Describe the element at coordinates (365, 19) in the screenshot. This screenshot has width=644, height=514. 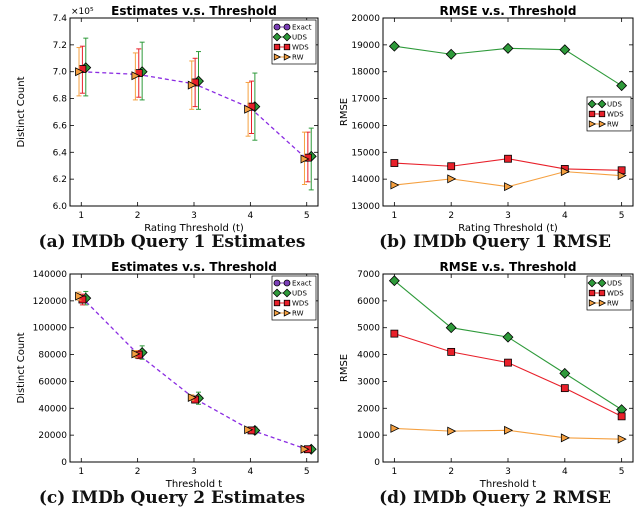
I see `y-tick-label: 20000` at that location.